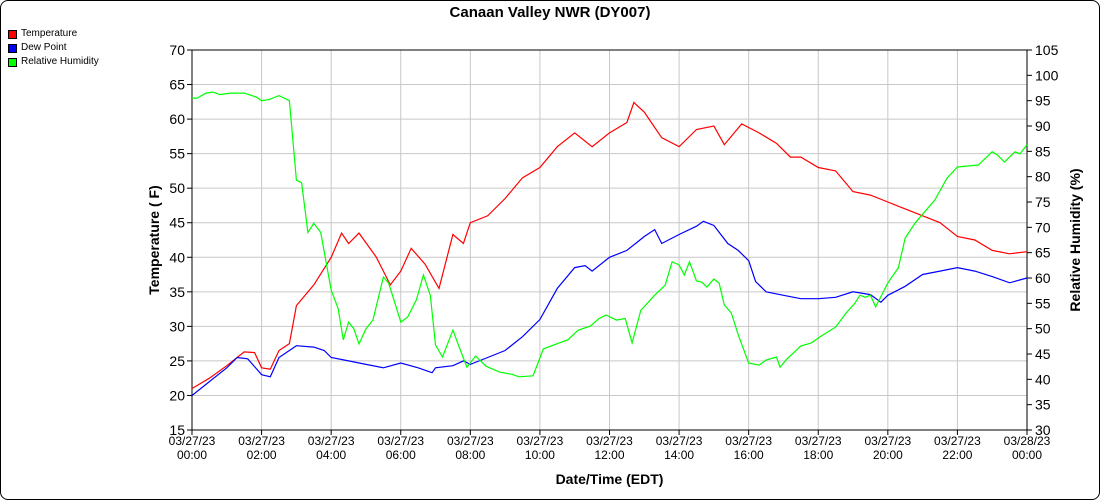  I want to click on x-tick-time: 04:00, so click(331, 455).